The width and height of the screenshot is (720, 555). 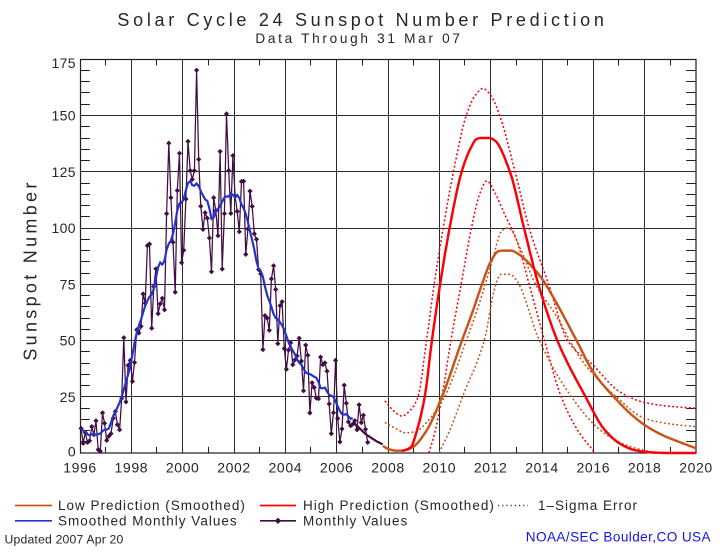 I want to click on svg-text: High Prediction (Smoothed), so click(x=399, y=505).